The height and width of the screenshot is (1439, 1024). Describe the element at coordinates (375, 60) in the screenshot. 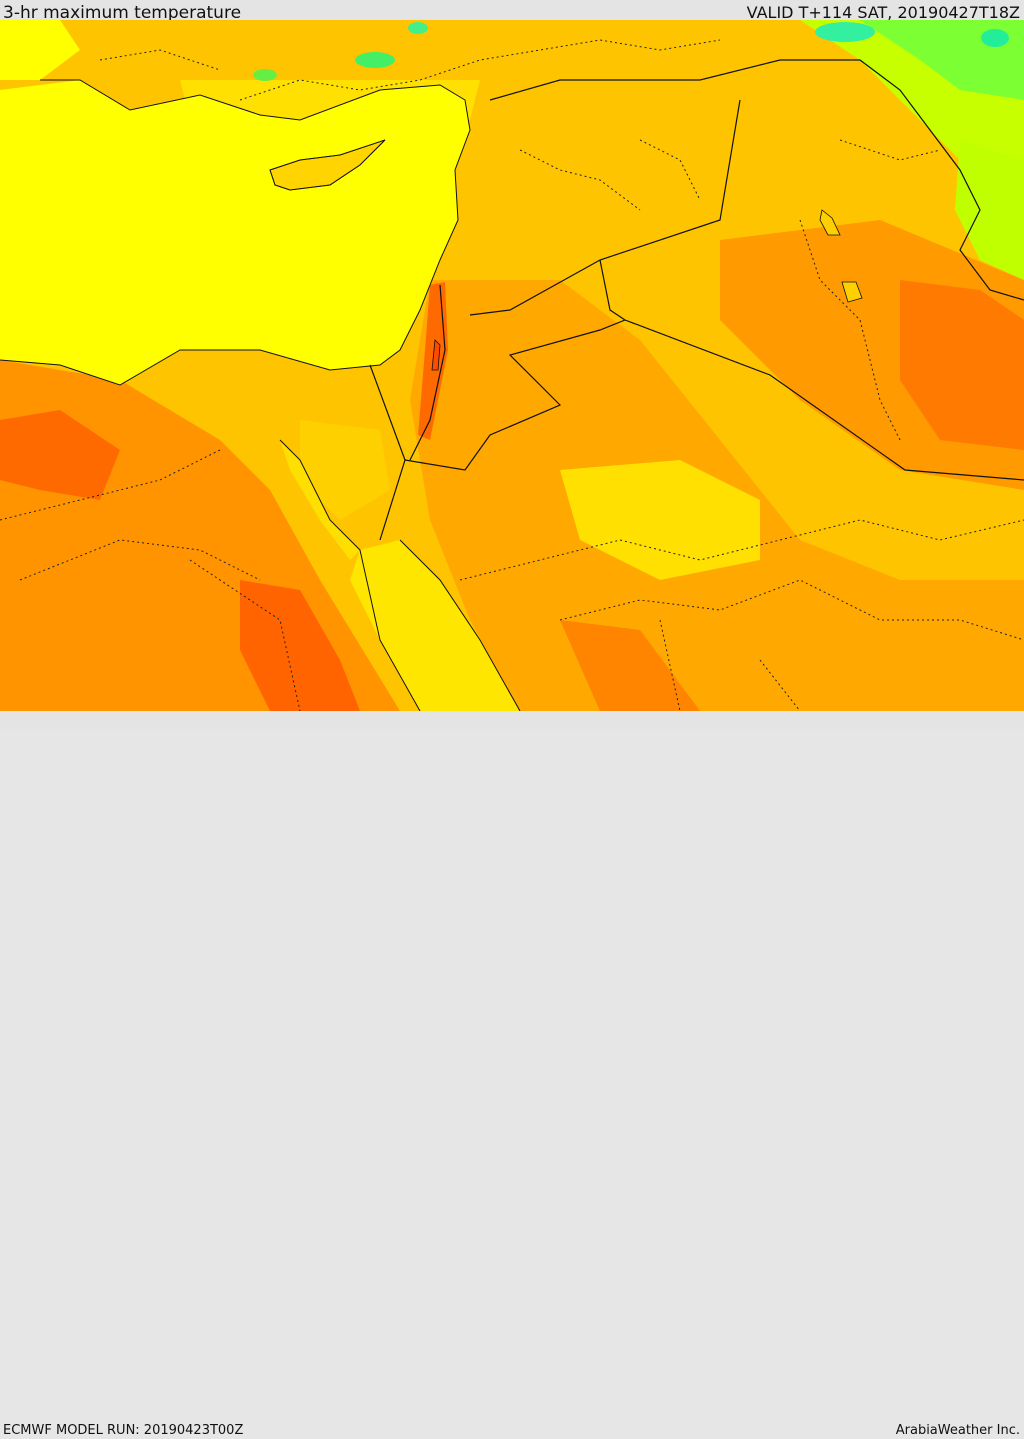

I see `cold-spot-c` at that location.